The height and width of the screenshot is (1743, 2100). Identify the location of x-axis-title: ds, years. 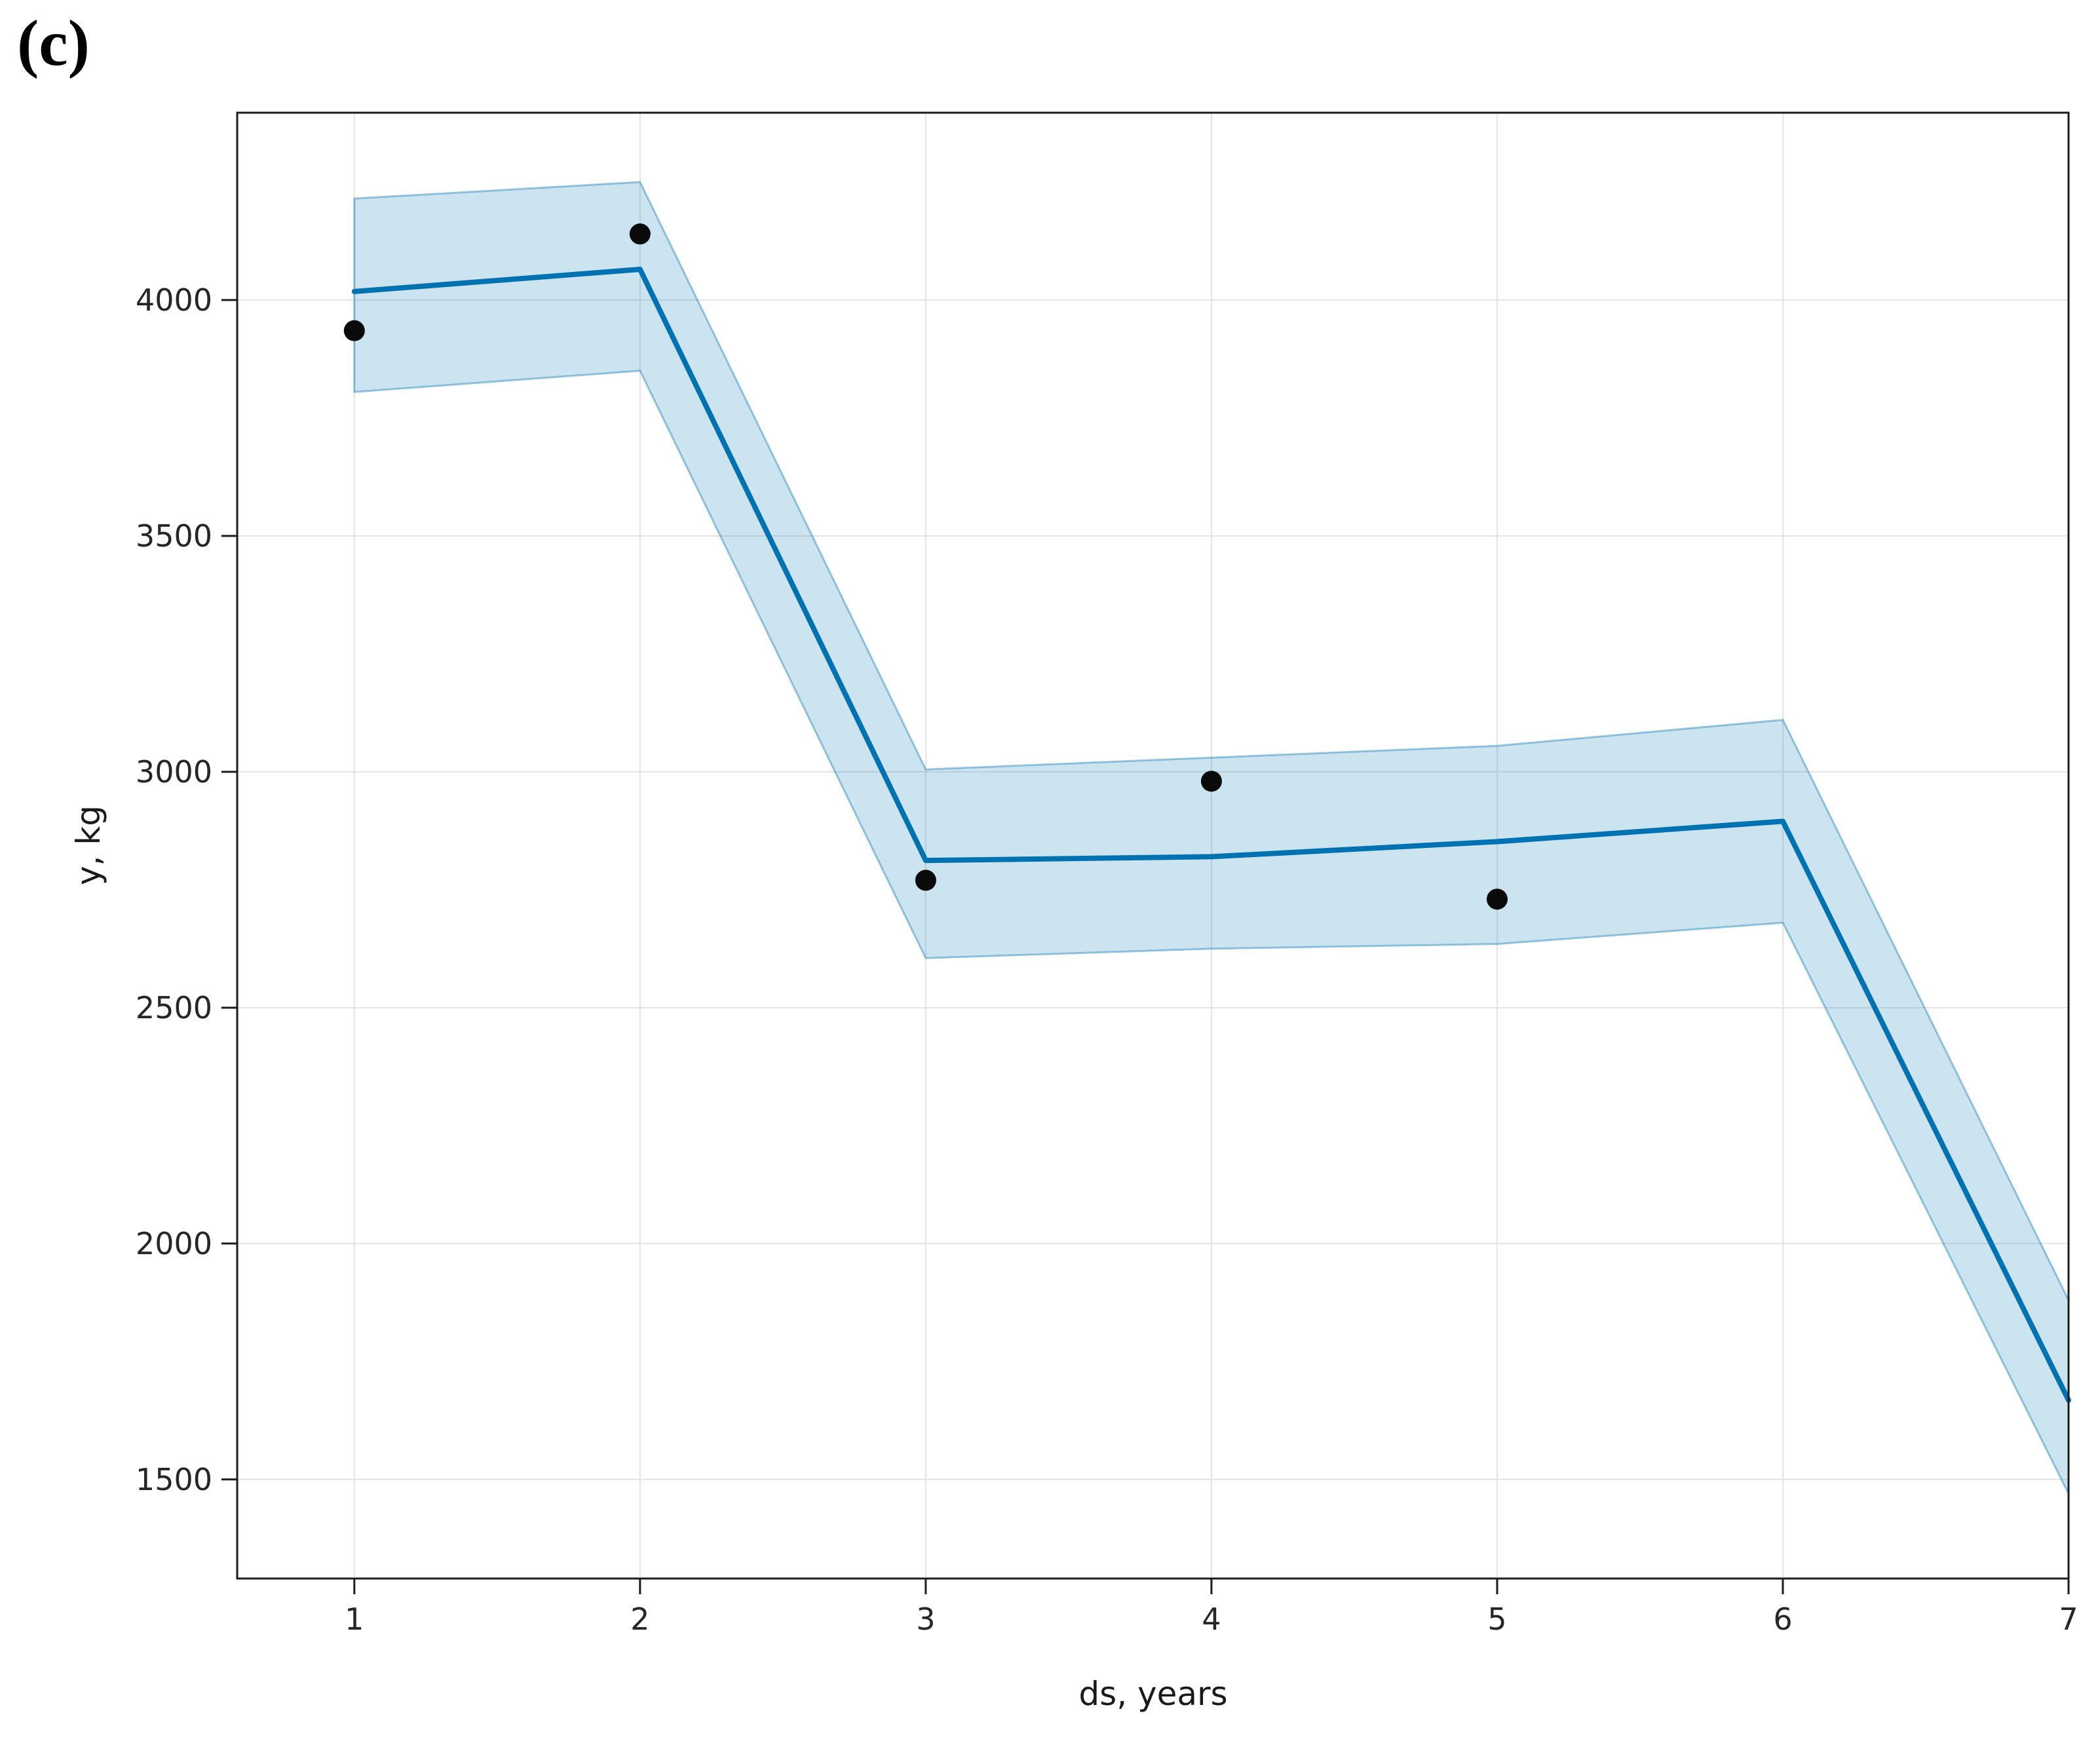
(1153, 1694).